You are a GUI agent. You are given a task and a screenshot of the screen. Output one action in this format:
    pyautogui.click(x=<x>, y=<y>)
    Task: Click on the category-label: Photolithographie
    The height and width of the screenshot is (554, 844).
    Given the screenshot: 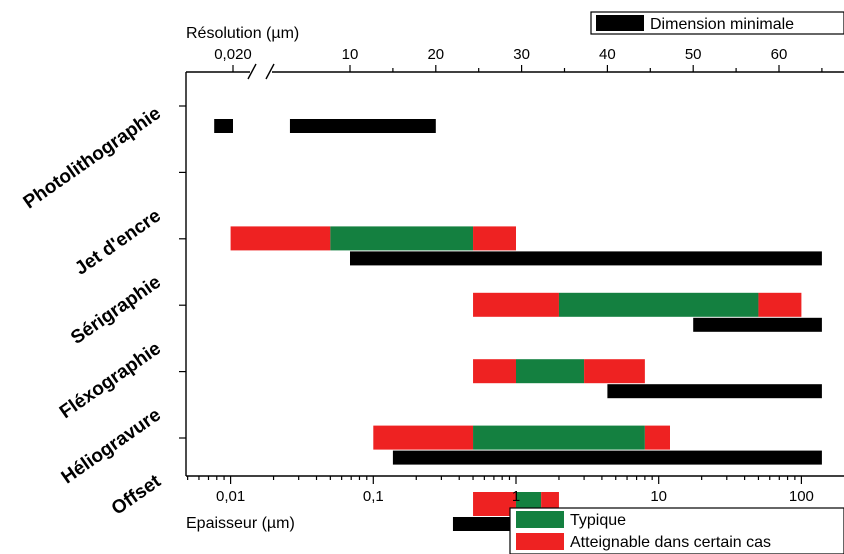 What is the action you would take?
    pyautogui.click(x=92, y=158)
    